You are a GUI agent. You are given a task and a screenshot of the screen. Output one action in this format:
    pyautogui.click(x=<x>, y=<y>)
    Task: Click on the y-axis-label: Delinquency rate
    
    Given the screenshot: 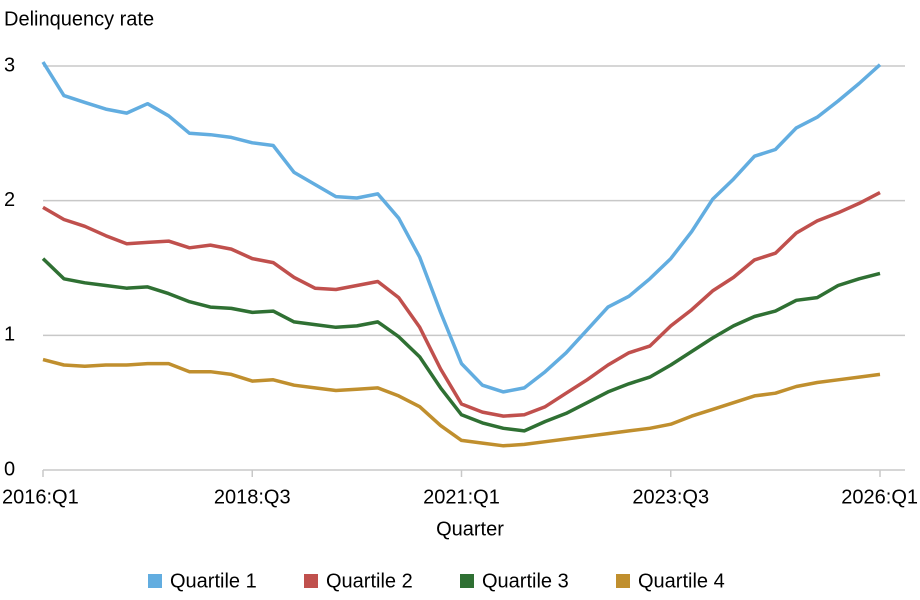 What is the action you would take?
    pyautogui.click(x=79, y=19)
    